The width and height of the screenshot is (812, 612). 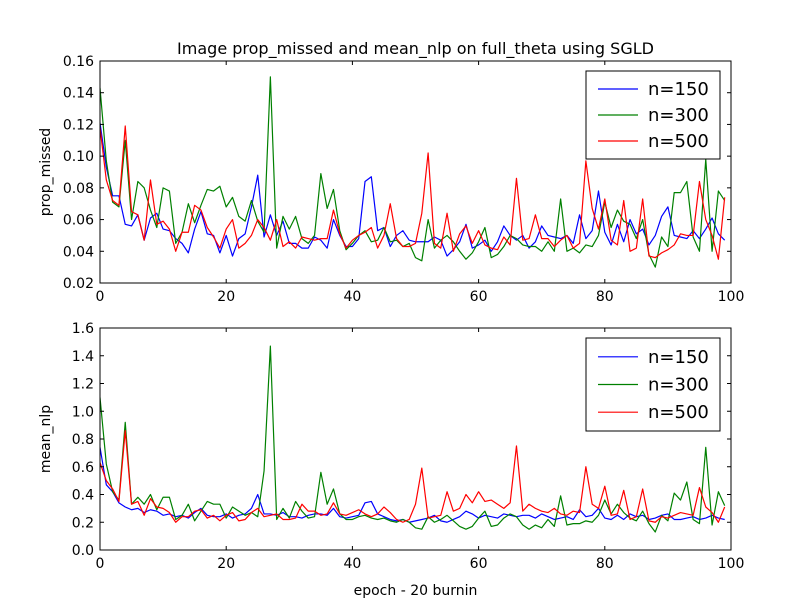 I want to click on y-tick-label: 0.12, so click(x=78, y=125).